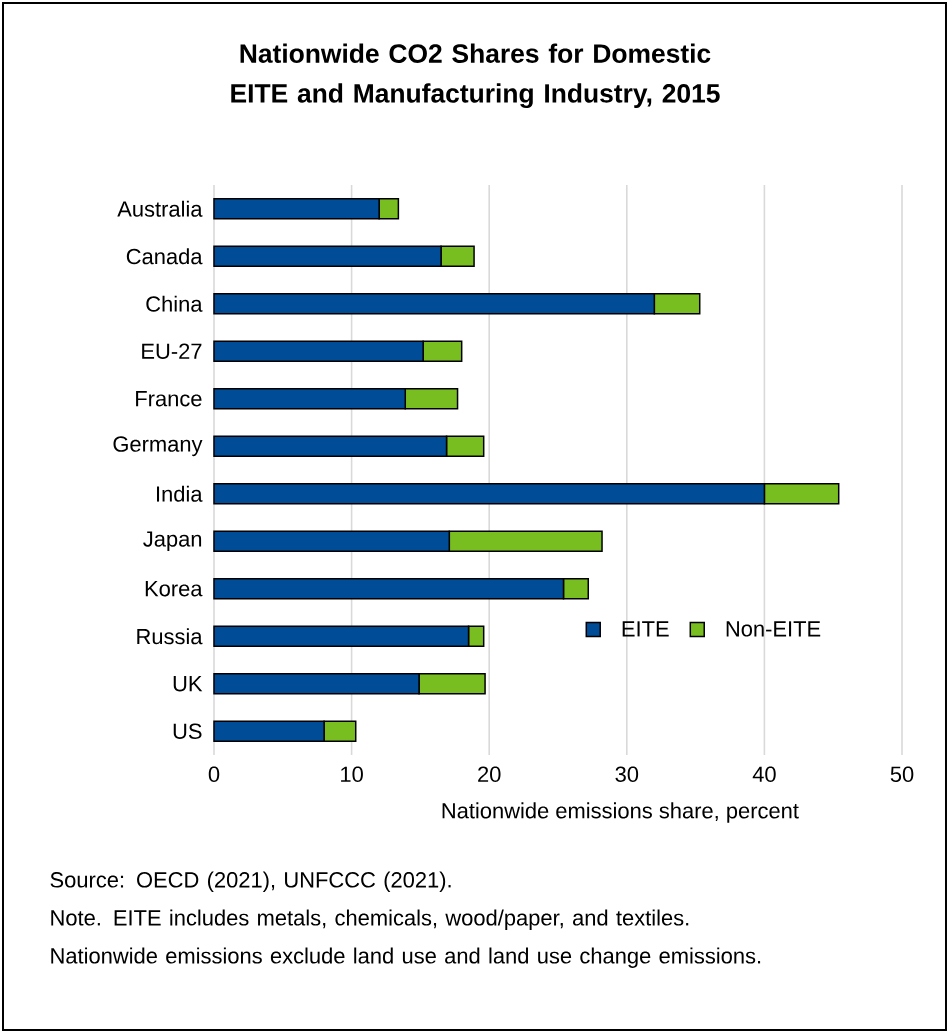  What do you see at coordinates (170, 636) in the screenshot?
I see `y-tick-label: Russia` at bounding box center [170, 636].